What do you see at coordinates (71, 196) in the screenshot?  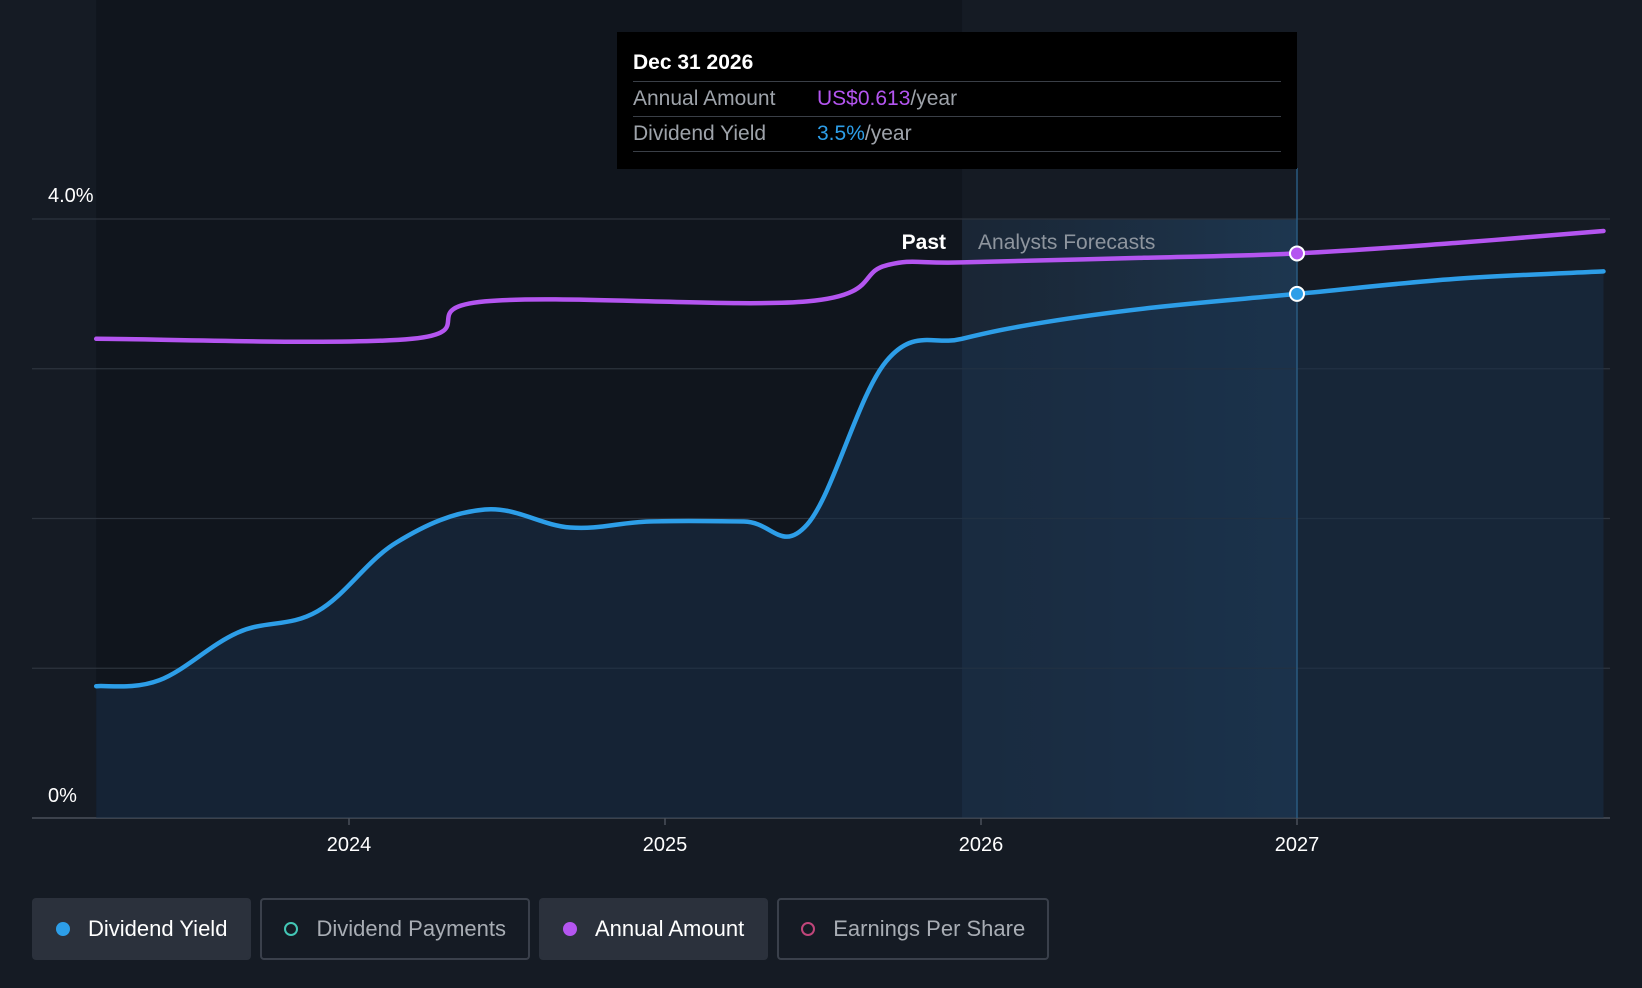 I see `y-tick-label-max: 4.0%` at bounding box center [71, 196].